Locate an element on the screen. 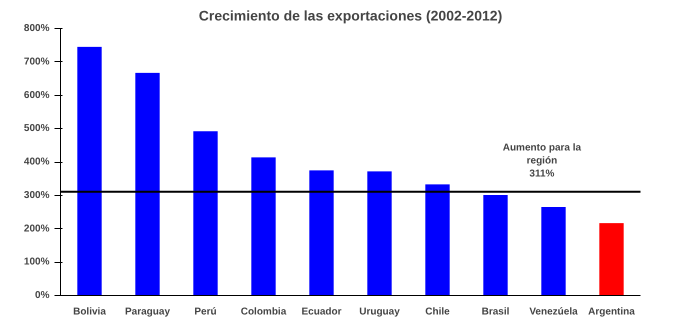  ref-line-label: Aumento para la región 311% is located at coordinates (542, 161).